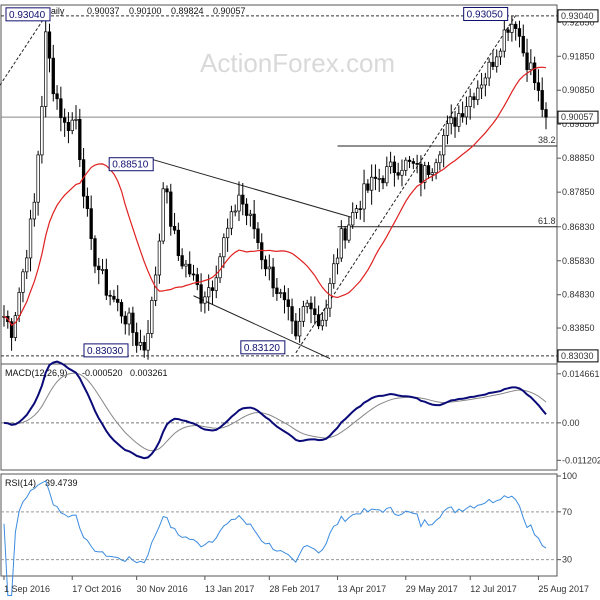  Describe the element at coordinates (578, 227) in the screenshot. I see `price-tick-label: 0.86830` at that location.